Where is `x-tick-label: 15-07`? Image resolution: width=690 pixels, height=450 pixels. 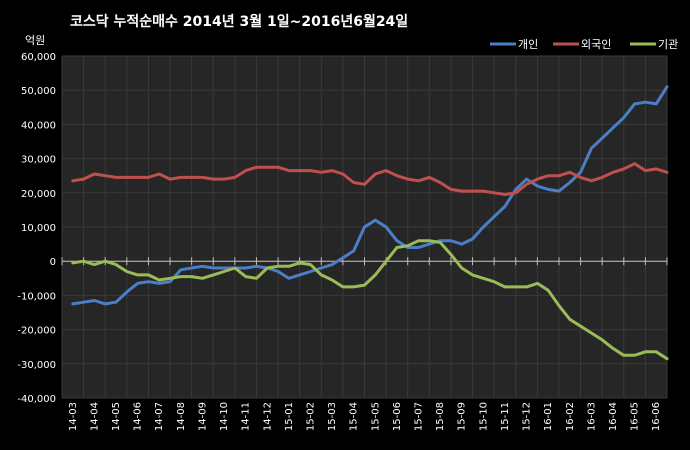
x-tick-label: 15-07 is located at coordinates (419, 416).